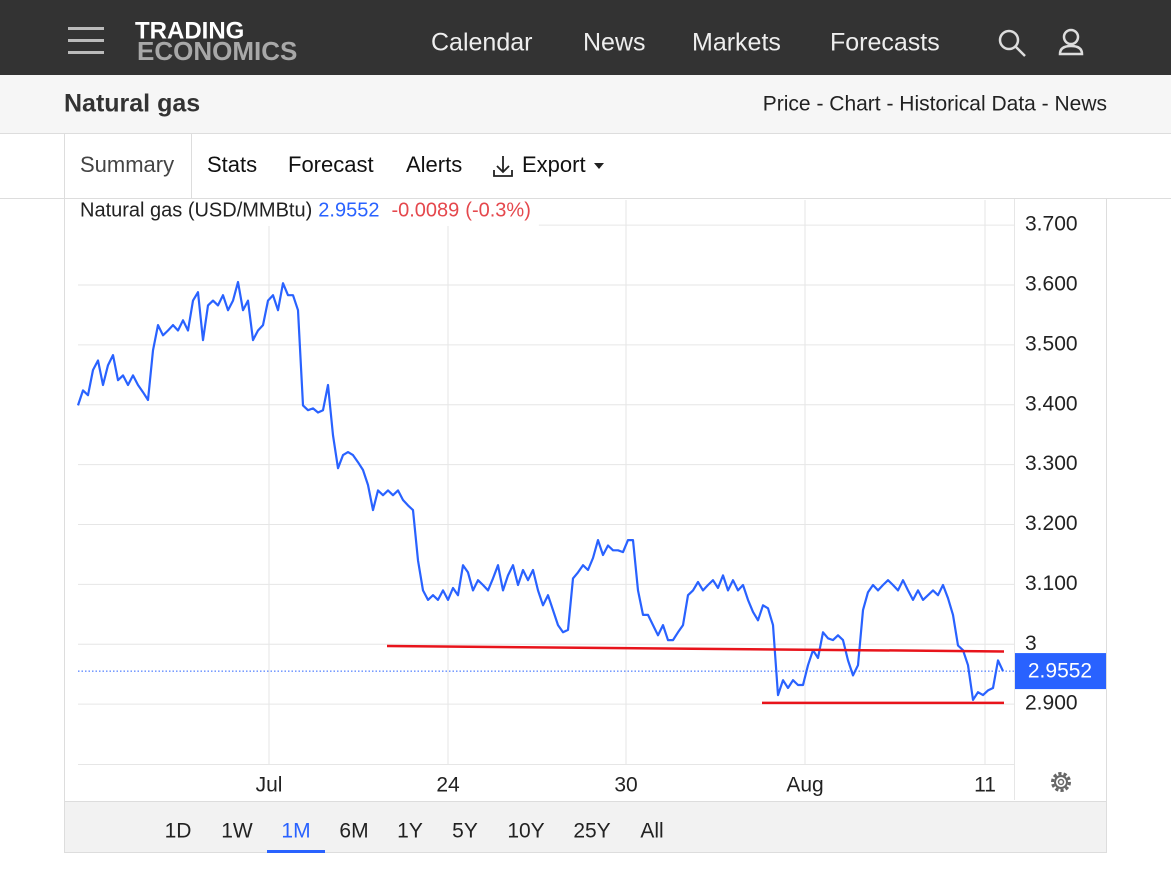 The width and height of the screenshot is (1171, 874). I want to click on export-icon, so click(548, 166).